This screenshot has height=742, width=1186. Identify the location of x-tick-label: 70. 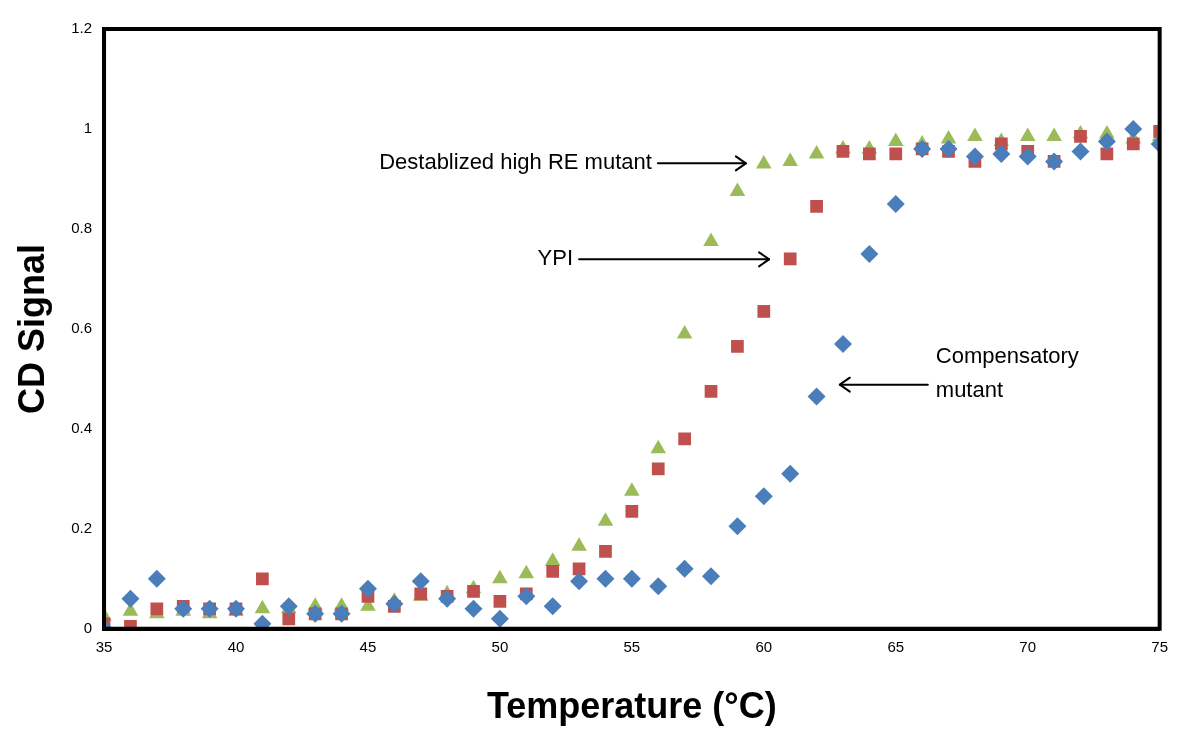
(1028, 646).